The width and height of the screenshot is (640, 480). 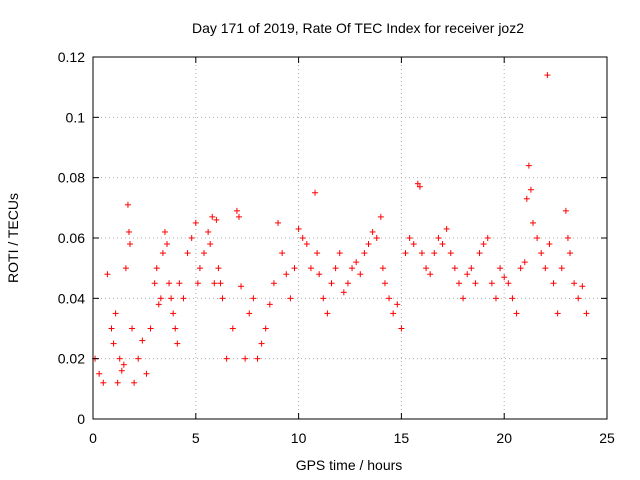 I want to click on x-tick-label: 25, so click(x=607, y=438).